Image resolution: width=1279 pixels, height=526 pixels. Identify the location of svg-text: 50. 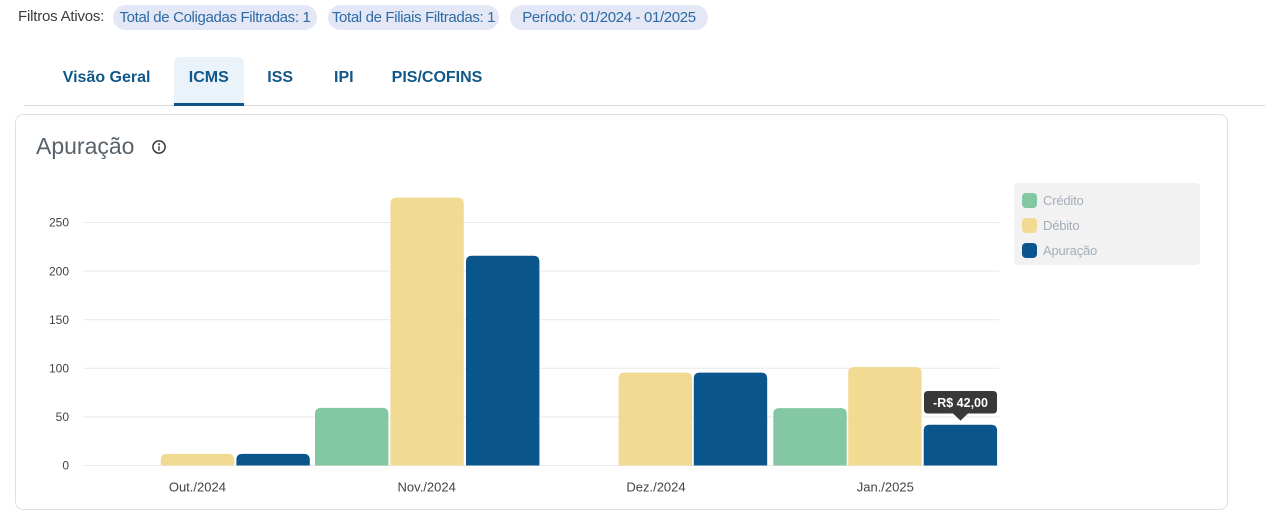
(63, 417).